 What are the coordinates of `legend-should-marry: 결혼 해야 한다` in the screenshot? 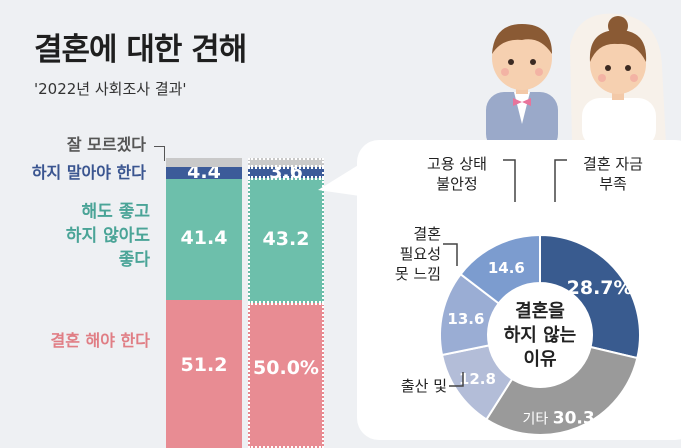 It's located at (100, 340).